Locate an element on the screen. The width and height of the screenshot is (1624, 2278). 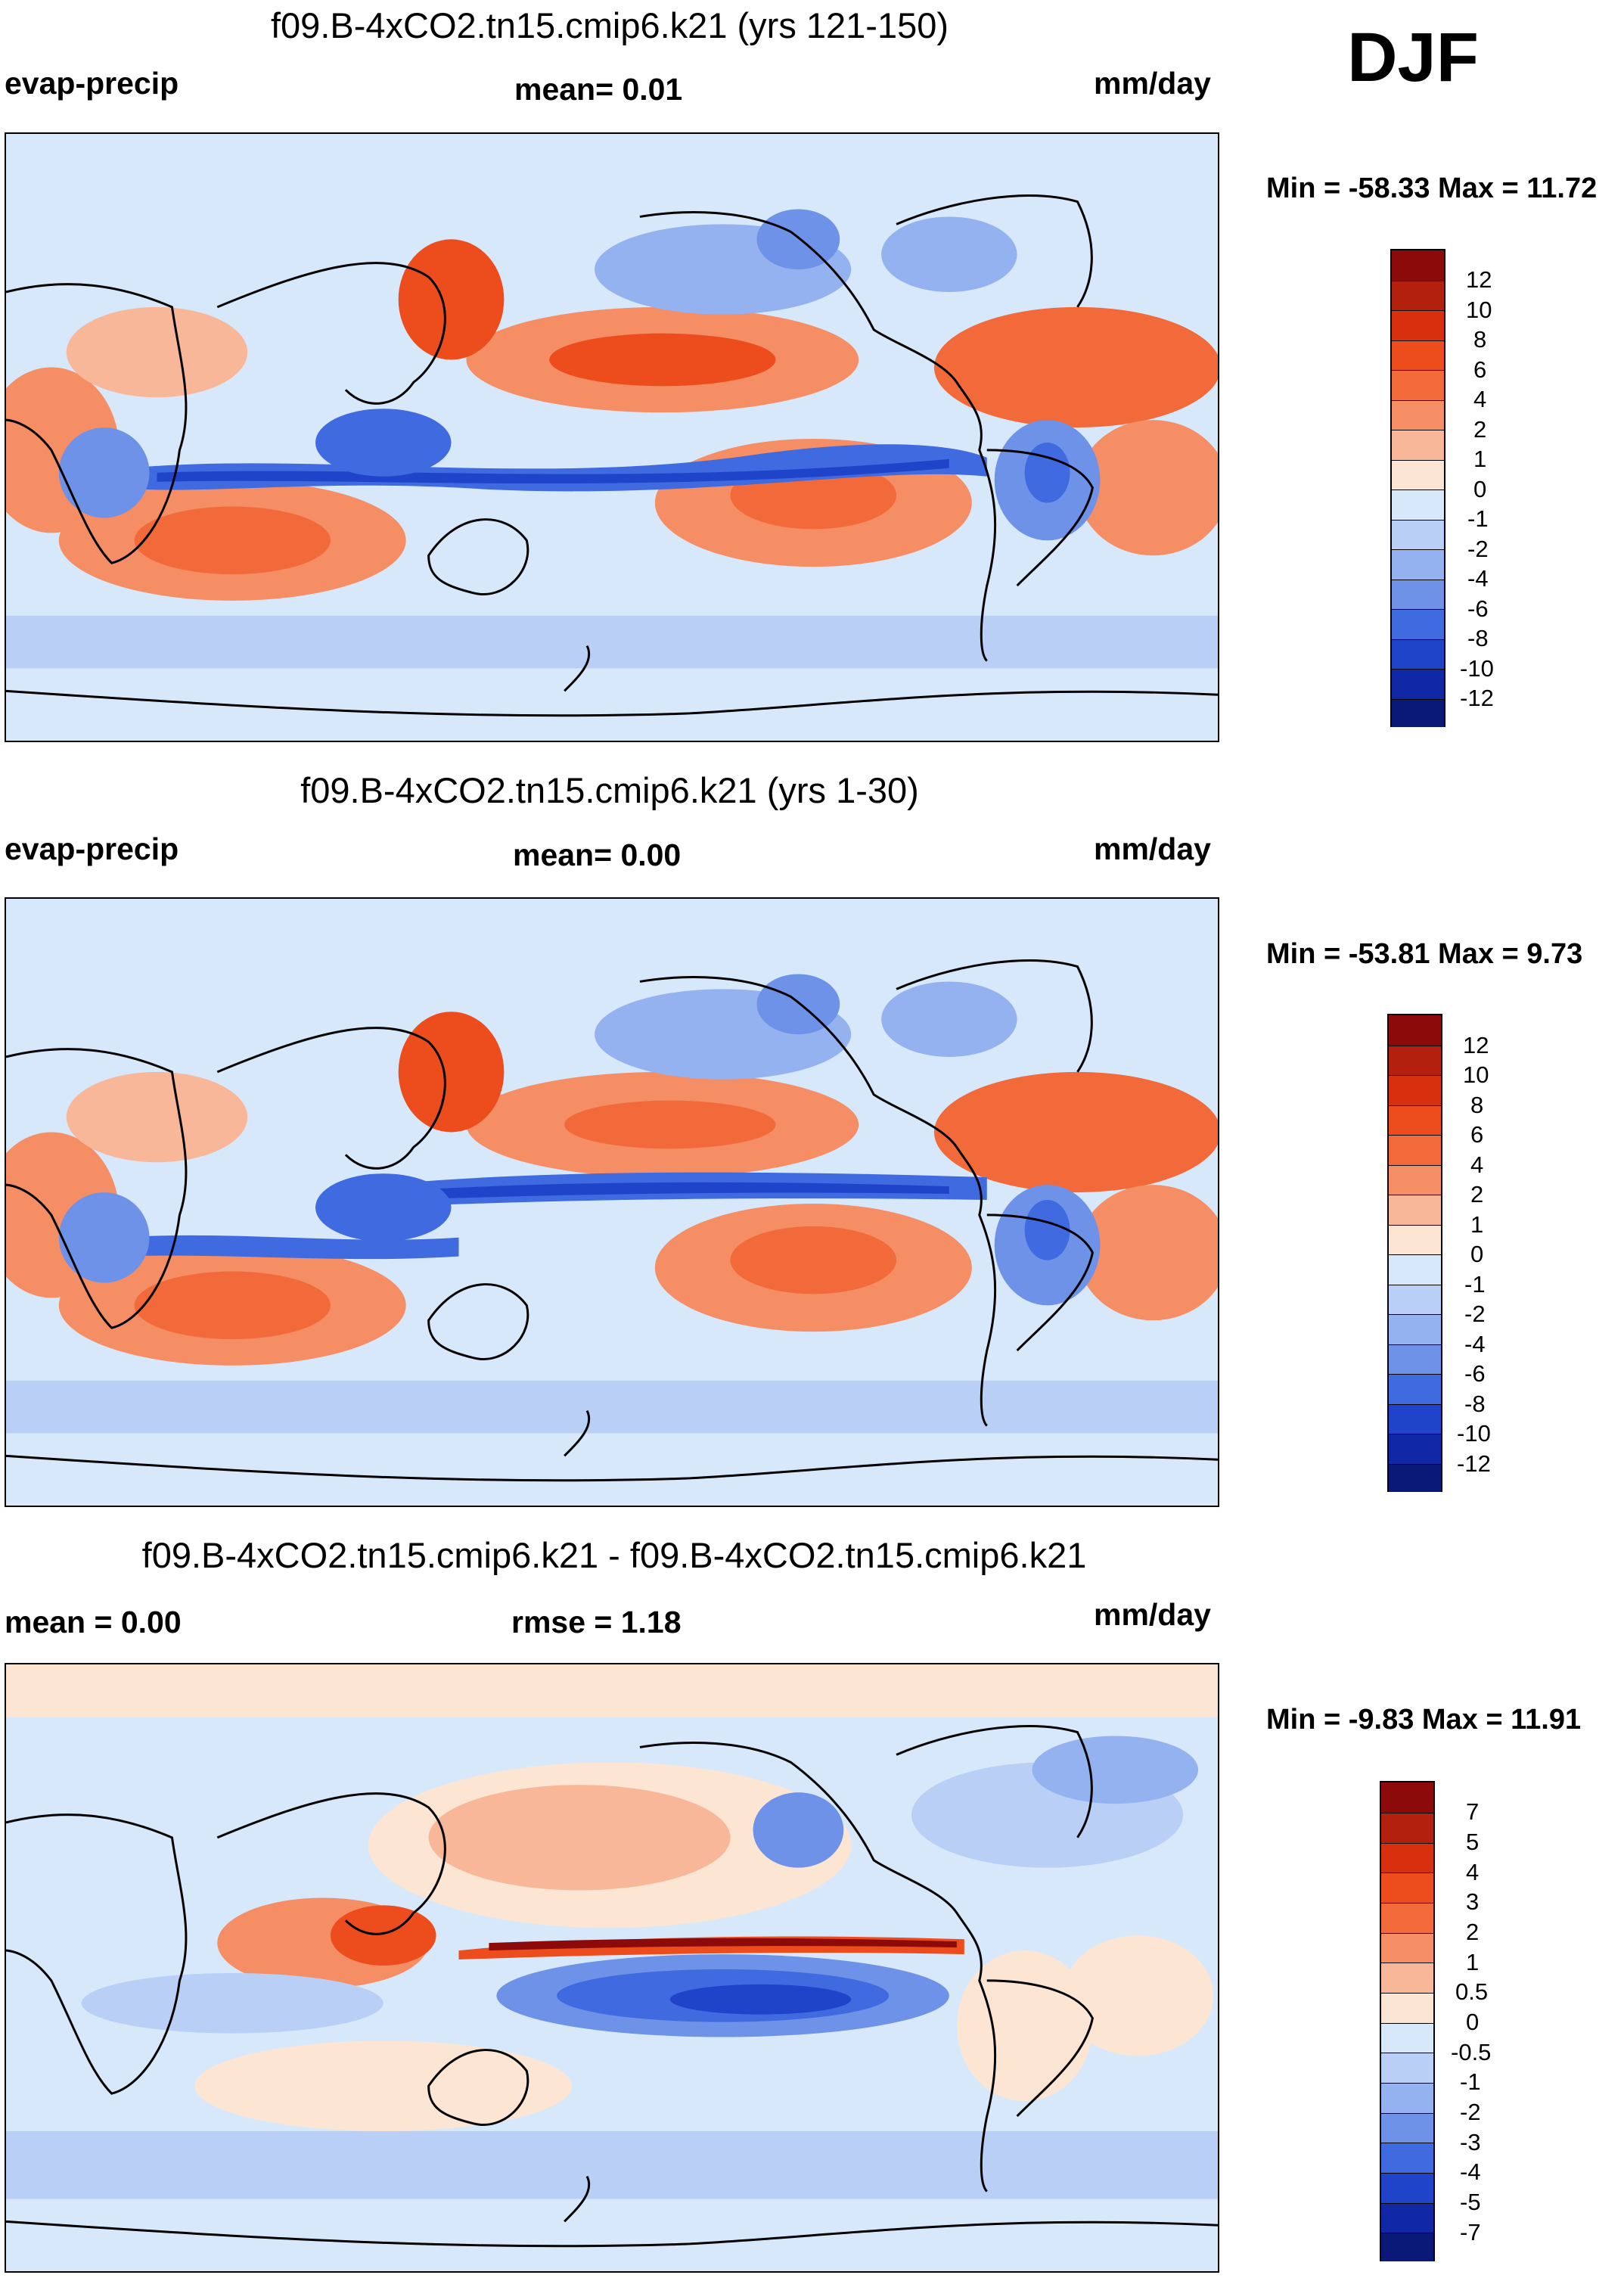
panel-1-title: f09.B-4xCO2.tn15.cmip6.k21 (yrs 121-150) is located at coordinates (609, 25).